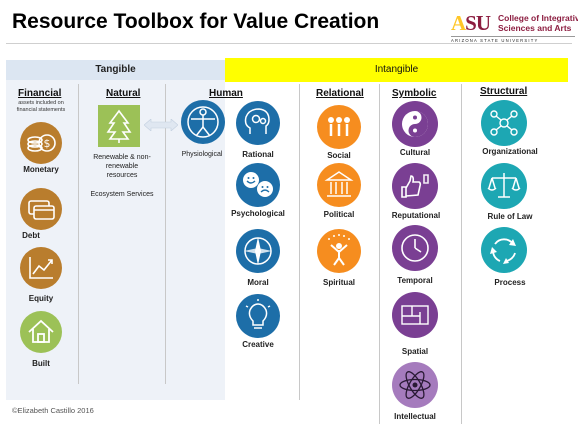 The image size is (578, 434). Describe the element at coordinates (258, 123) in the screenshot. I see `brain-gears-icon` at that location.